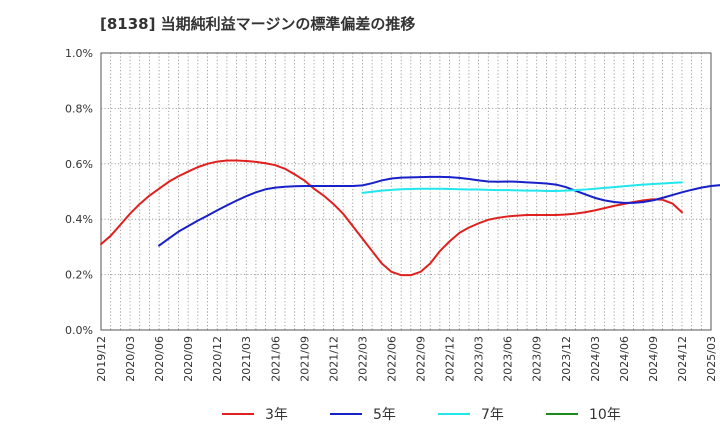 This screenshot has width=720, height=440. I want to click on x-tick-label: 2025/03, so click(711, 359).